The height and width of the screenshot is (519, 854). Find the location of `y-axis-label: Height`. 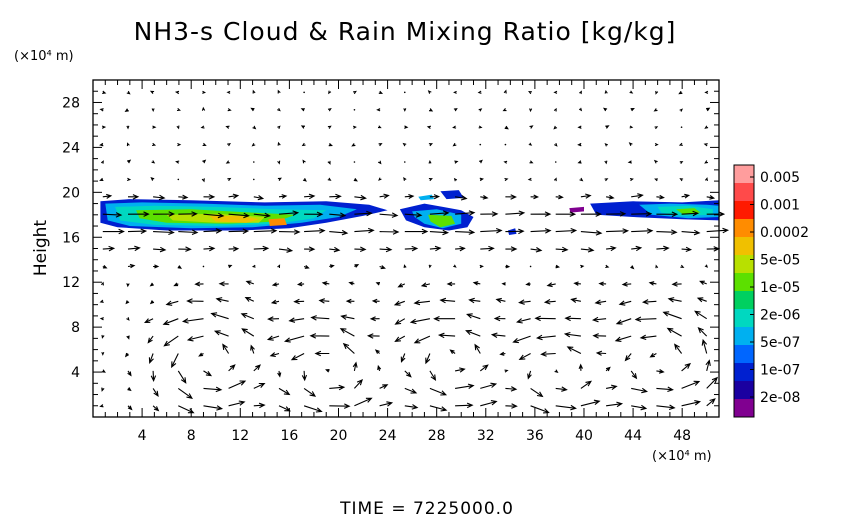

y-axis-label: Height is located at coordinates (41, 248).